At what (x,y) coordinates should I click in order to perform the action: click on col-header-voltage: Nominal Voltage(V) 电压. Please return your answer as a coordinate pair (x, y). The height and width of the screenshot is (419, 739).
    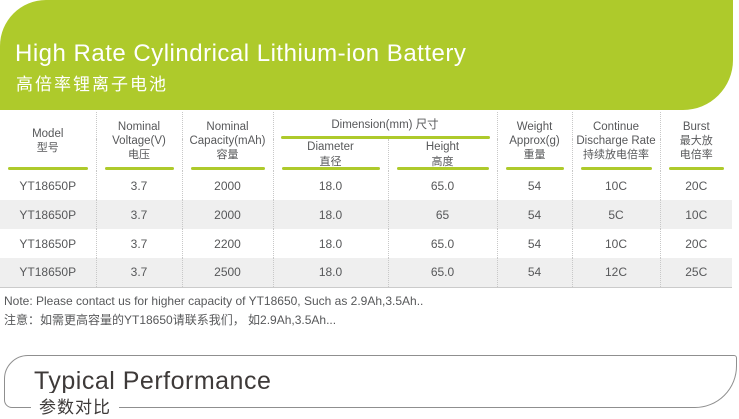
    Looking at the image, I should click on (138, 141).